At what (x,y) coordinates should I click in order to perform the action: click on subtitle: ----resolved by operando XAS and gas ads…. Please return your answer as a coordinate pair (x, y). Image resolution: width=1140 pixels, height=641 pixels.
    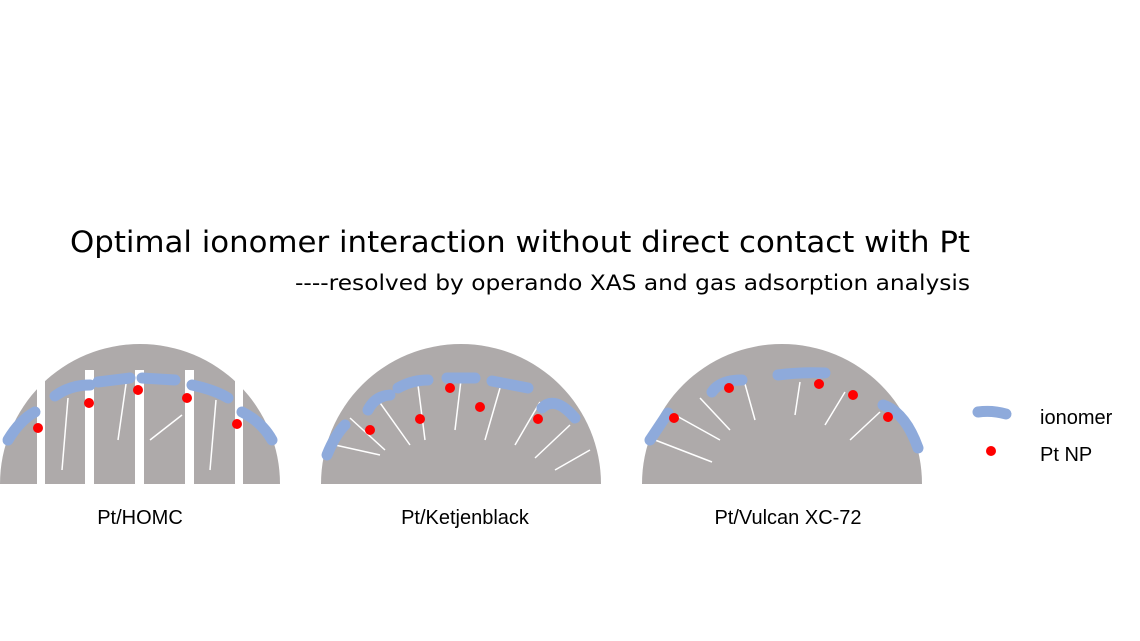
    Looking at the image, I should click on (632, 283).